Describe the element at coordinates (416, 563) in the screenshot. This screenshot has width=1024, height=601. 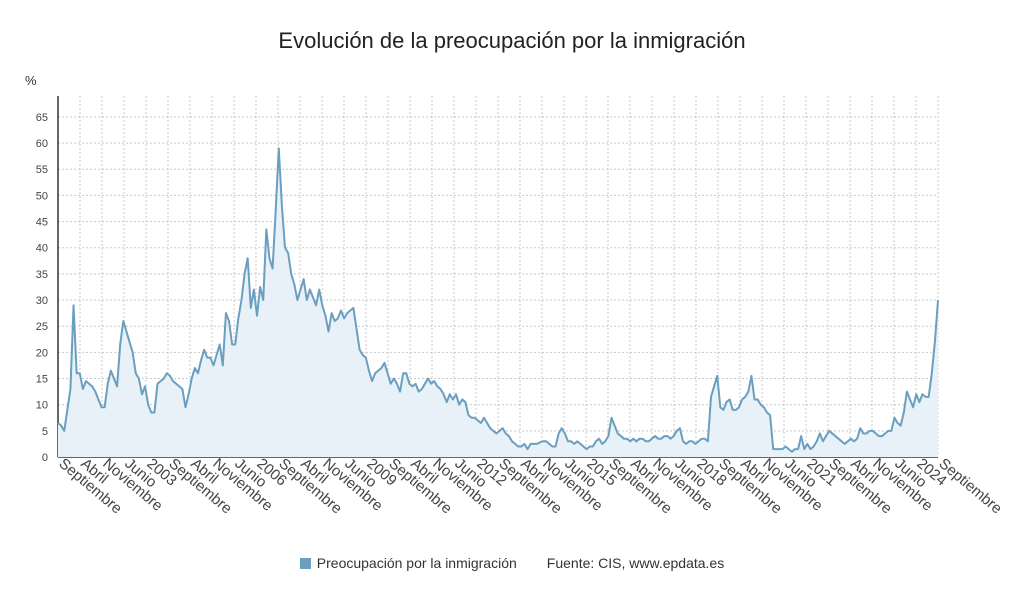
I see `legend-label: Preocupación por la inmigración` at that location.